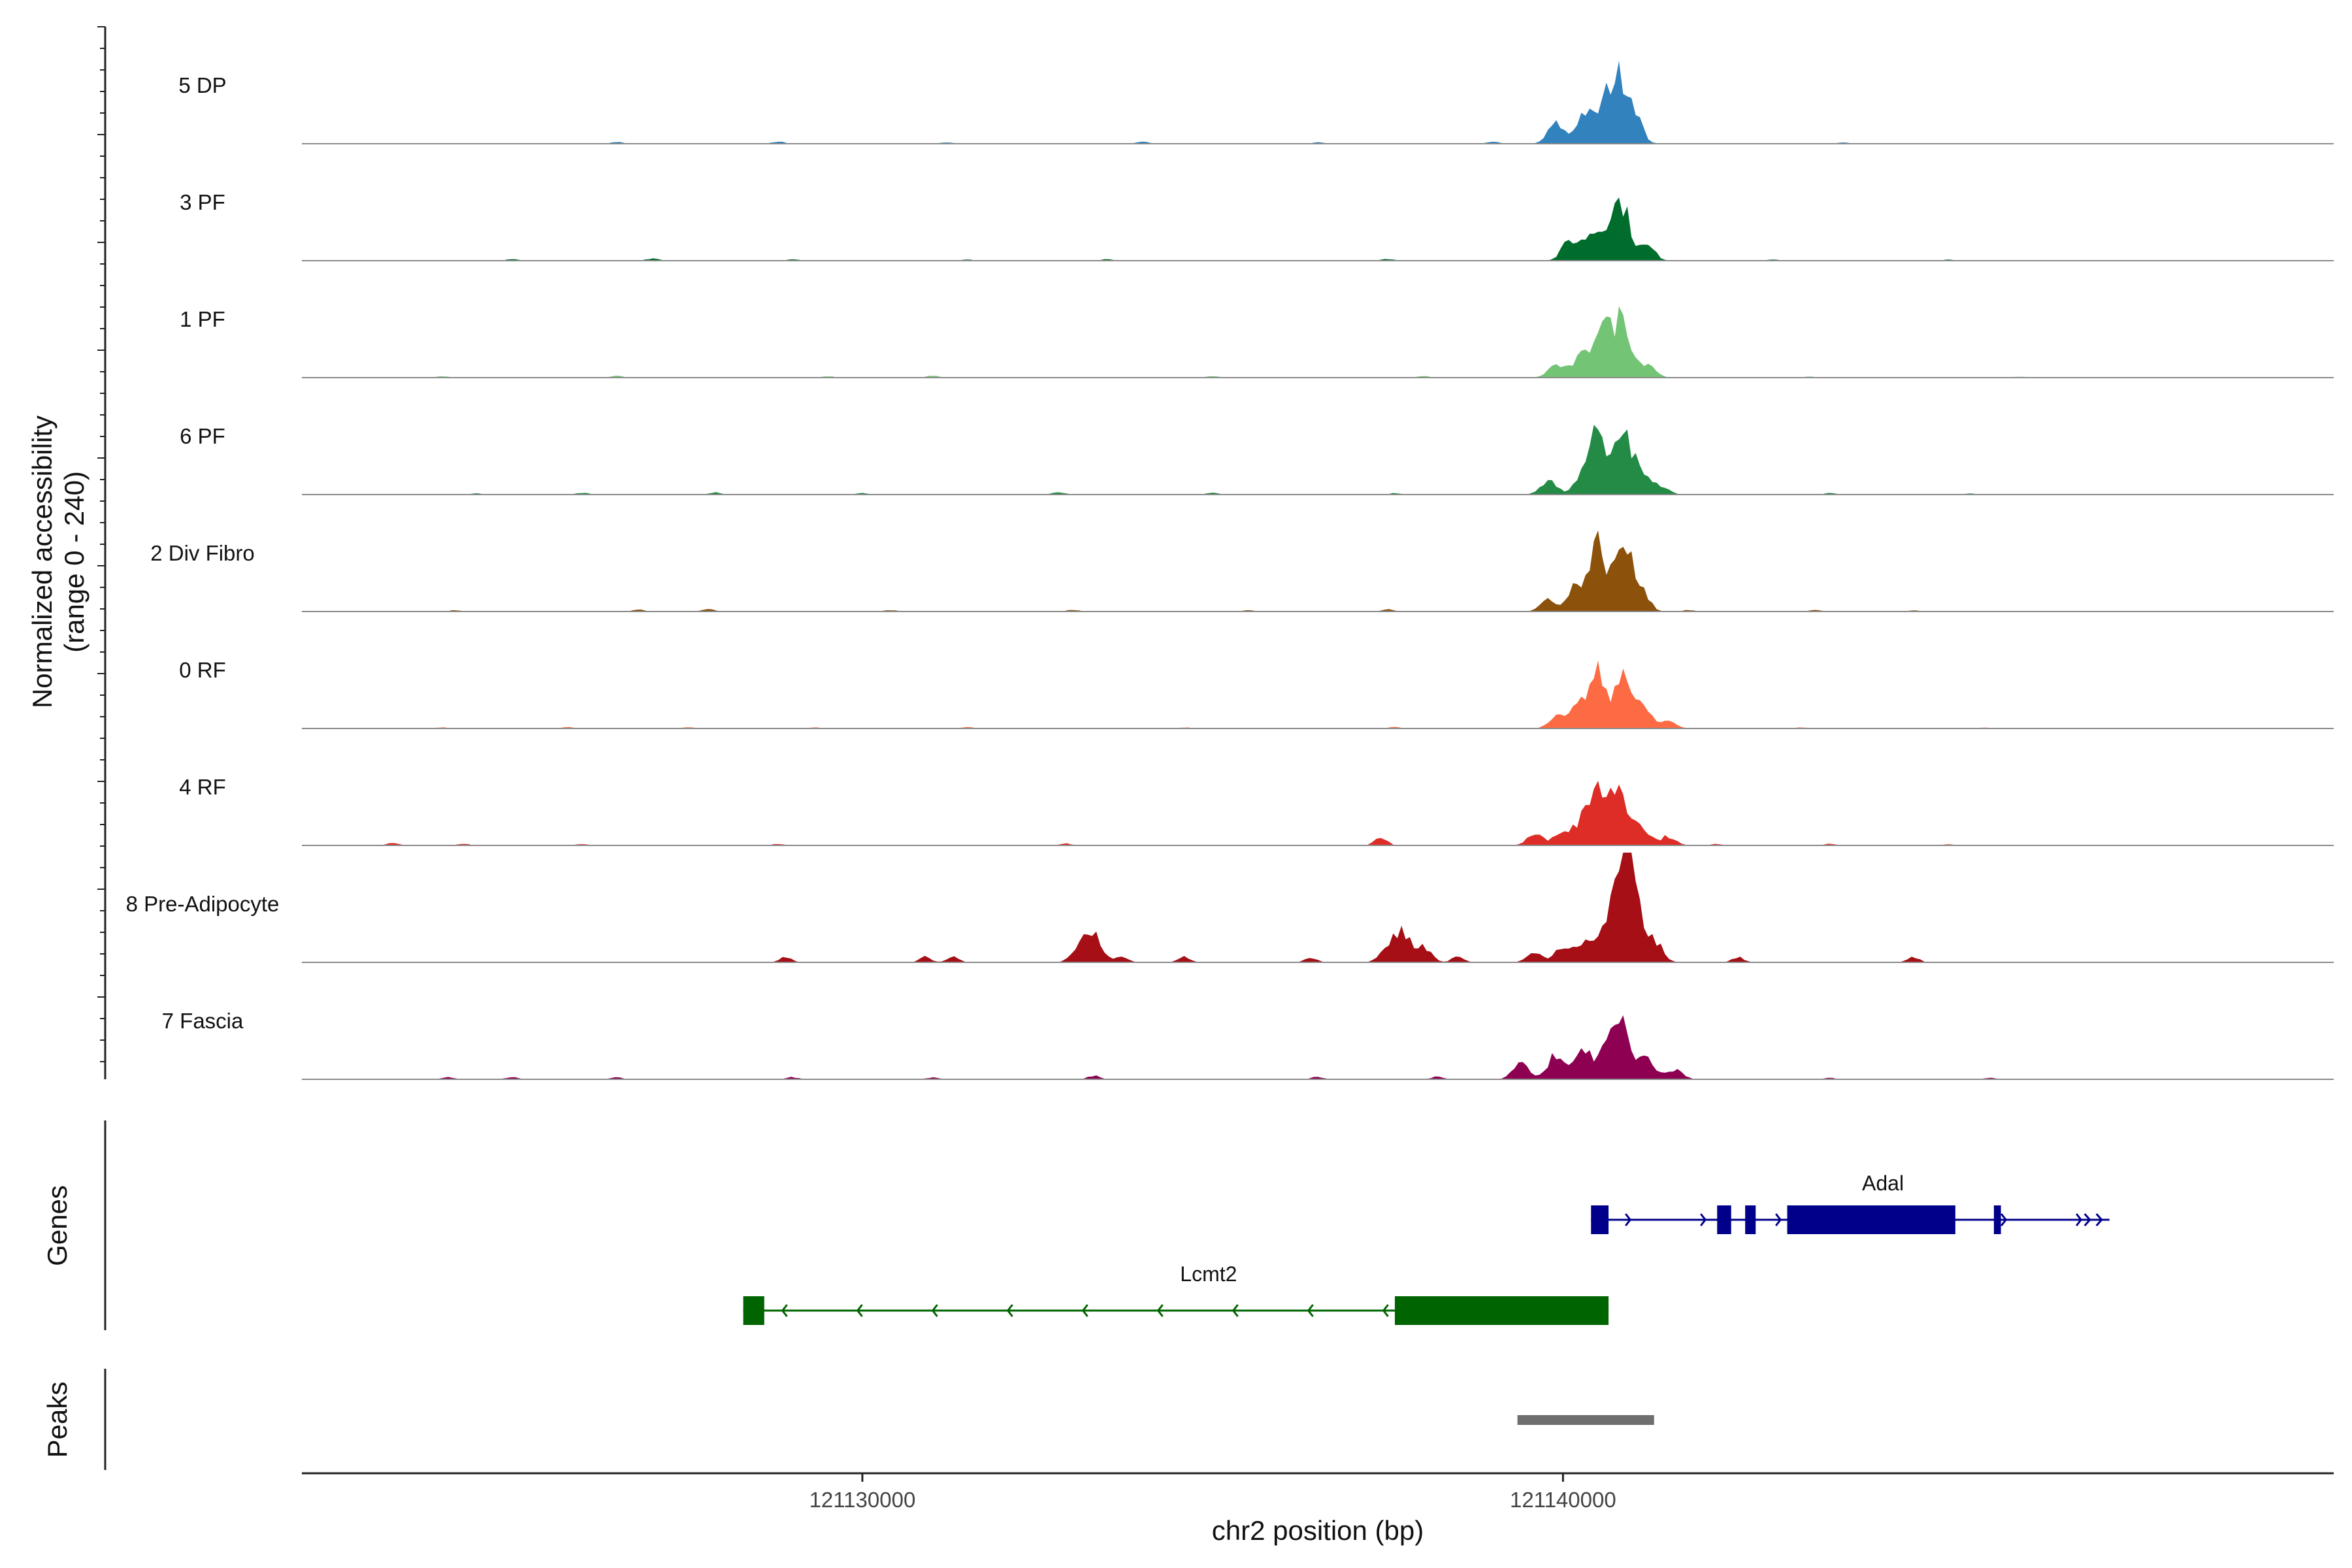 The width and height of the screenshot is (2352, 1568). Describe the element at coordinates (57, 1225) in the screenshot. I see `genes-panel-title: Genes` at that location.